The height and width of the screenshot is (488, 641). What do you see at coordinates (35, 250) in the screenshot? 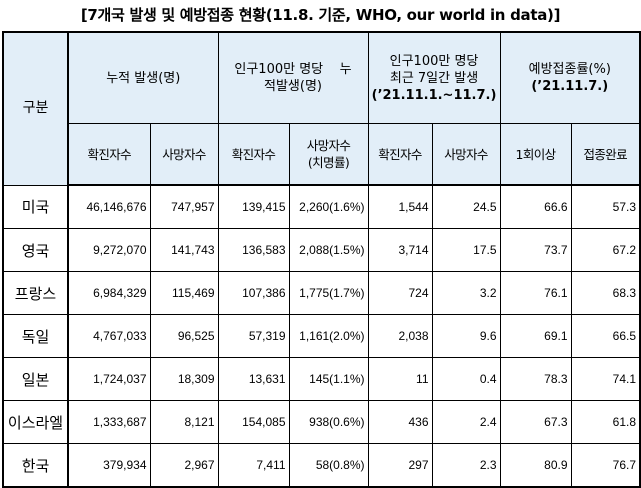
I see `country-name: 영국` at bounding box center [35, 250].